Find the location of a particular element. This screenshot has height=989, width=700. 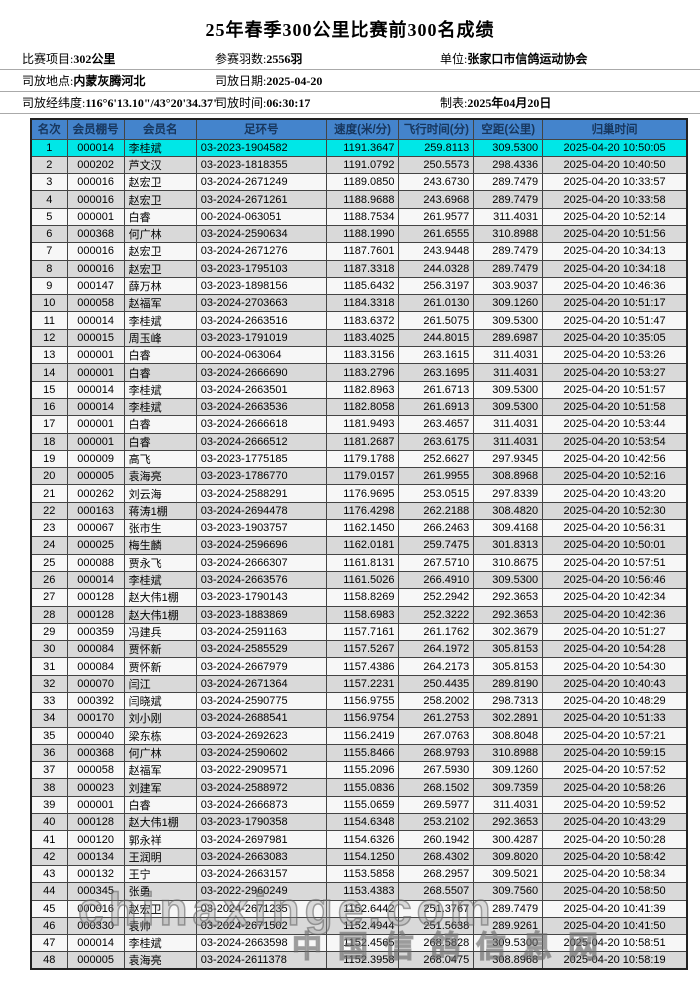

speed-cell: 1158.8269 is located at coordinates (362, 597).